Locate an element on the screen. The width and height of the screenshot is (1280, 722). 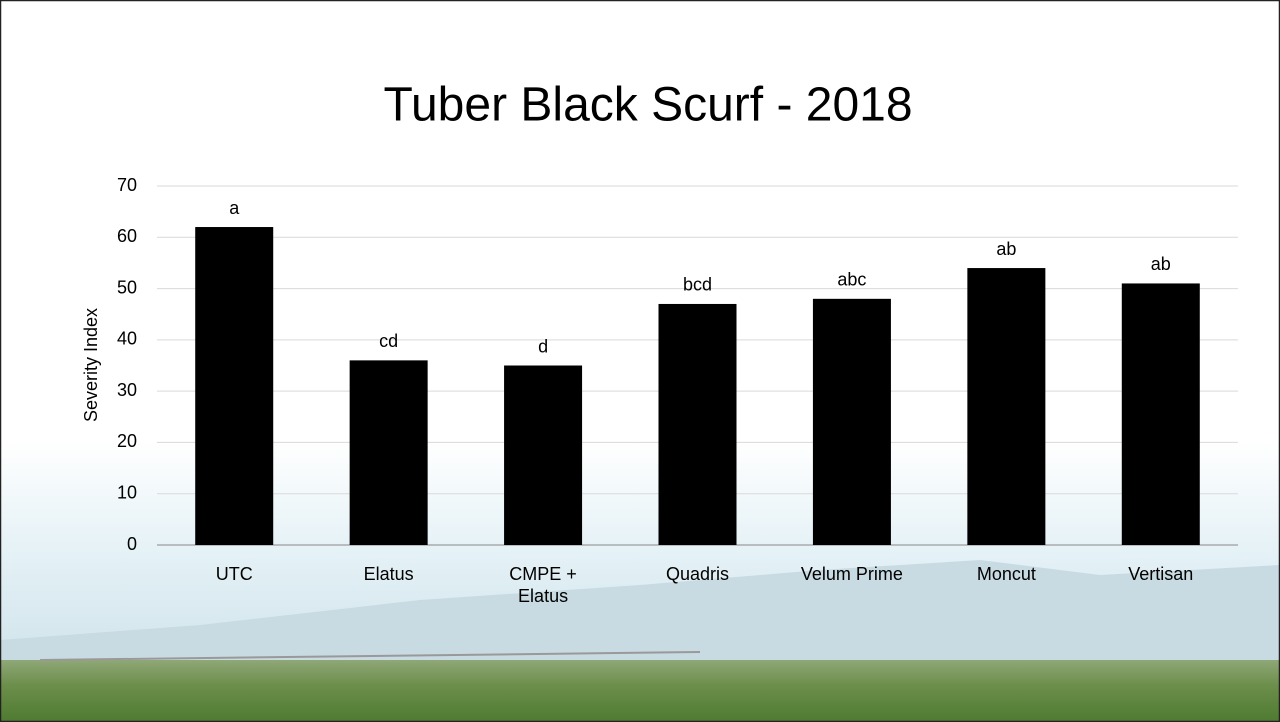
bar-label: a is located at coordinates (234, 208).